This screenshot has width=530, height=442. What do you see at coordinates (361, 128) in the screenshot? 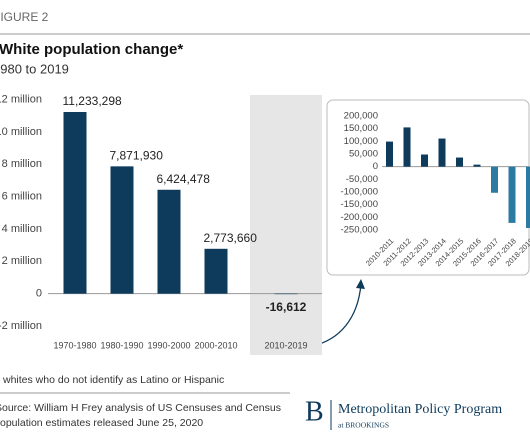
I see `y-tick-label: 150,000` at bounding box center [361, 128].